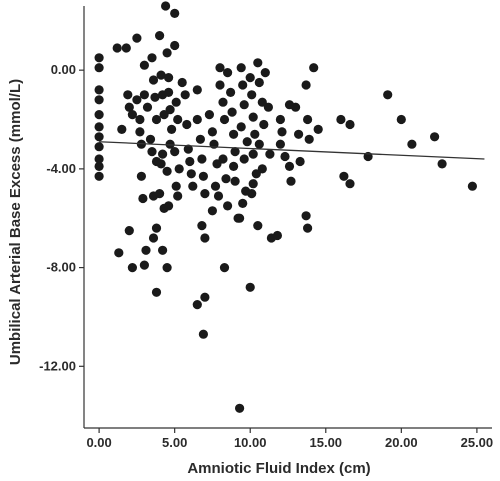 The width and height of the screenshot is (500, 481). What do you see at coordinates (174, 442) in the screenshot?
I see `x-tick-label: 5.00` at bounding box center [174, 442].